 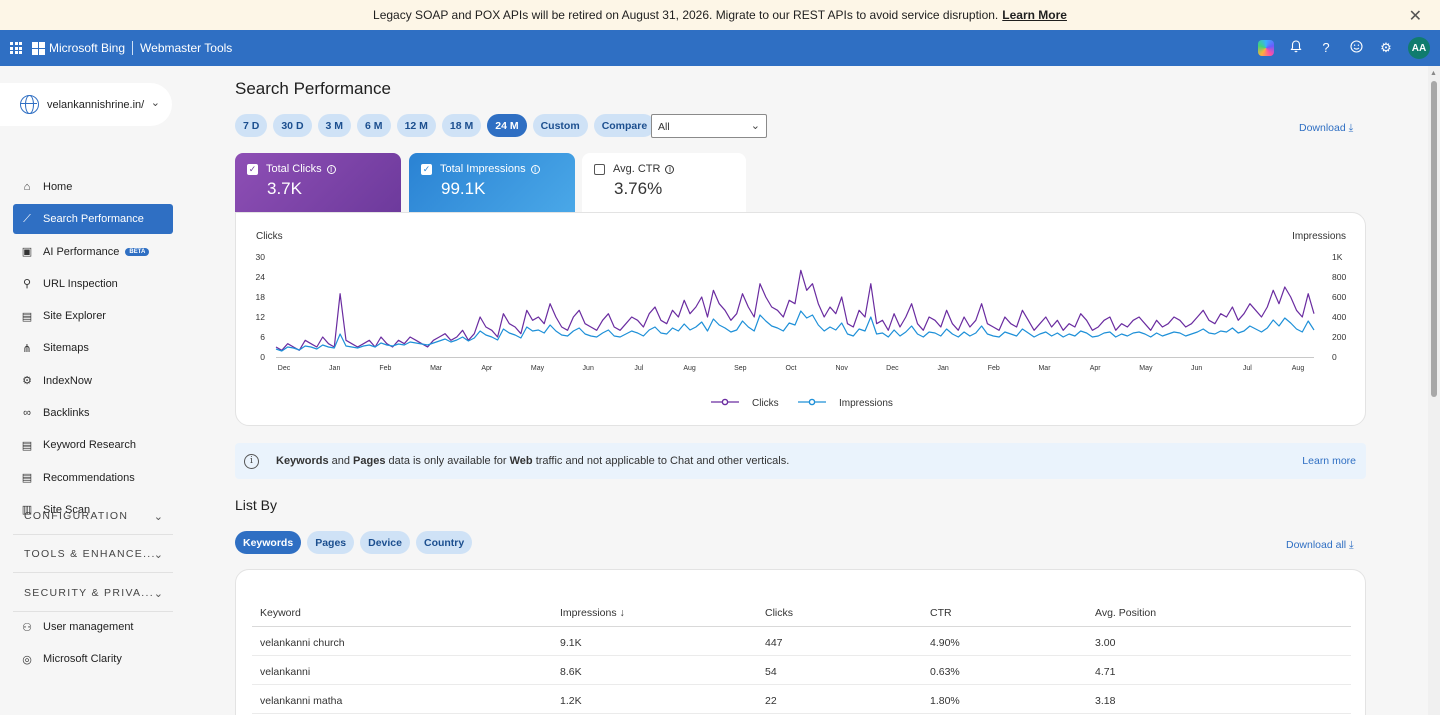 What do you see at coordinates (93, 381) in the screenshot?
I see `sidebar-item-indexnow: ⚙ IndexNow` at bounding box center [93, 381].